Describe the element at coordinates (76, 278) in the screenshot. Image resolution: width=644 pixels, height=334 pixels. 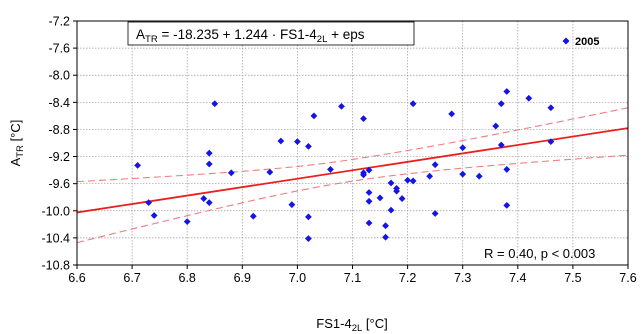
I see `x-tick-label: 6.6` at that location.